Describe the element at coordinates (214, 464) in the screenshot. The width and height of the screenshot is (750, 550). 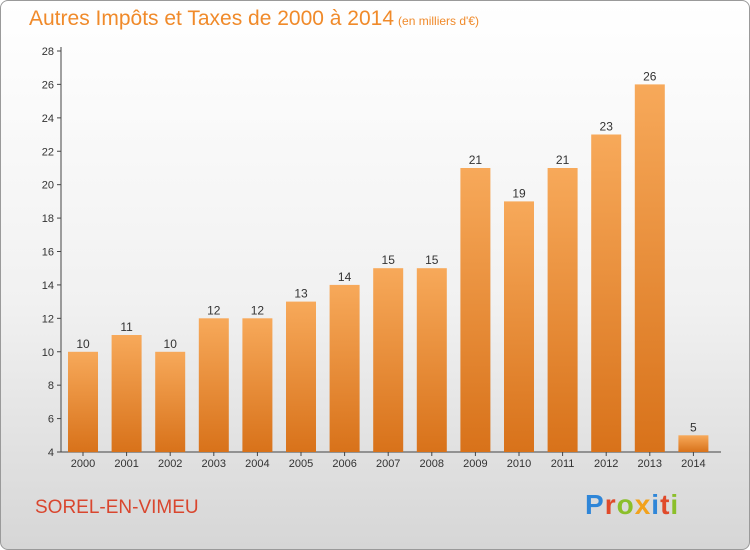
I see `x-tick-label: 2003` at that location.